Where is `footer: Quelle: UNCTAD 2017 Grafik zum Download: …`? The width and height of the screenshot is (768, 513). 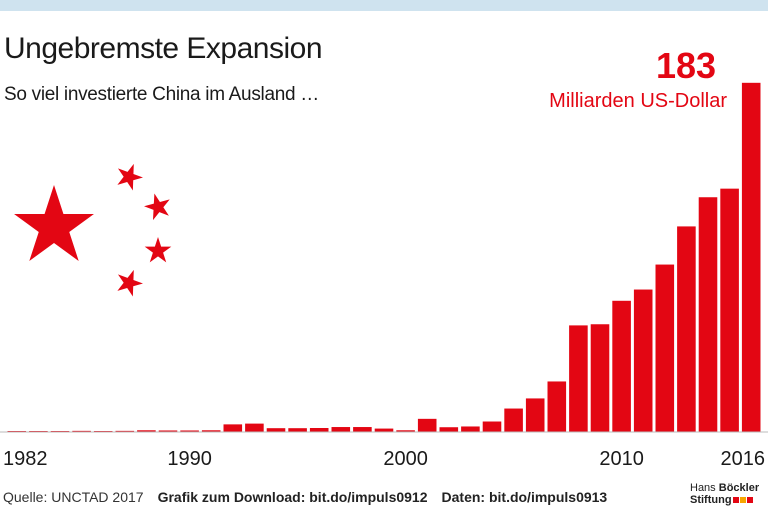
footer: Quelle: UNCTAD 2017 Grafik zum Download: … is located at coordinates (305, 497).